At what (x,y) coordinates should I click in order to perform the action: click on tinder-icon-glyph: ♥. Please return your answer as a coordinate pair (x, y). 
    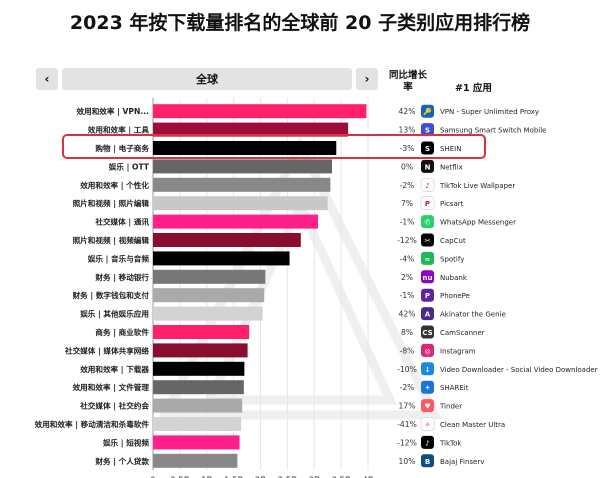
    Looking at the image, I should click on (427, 407).